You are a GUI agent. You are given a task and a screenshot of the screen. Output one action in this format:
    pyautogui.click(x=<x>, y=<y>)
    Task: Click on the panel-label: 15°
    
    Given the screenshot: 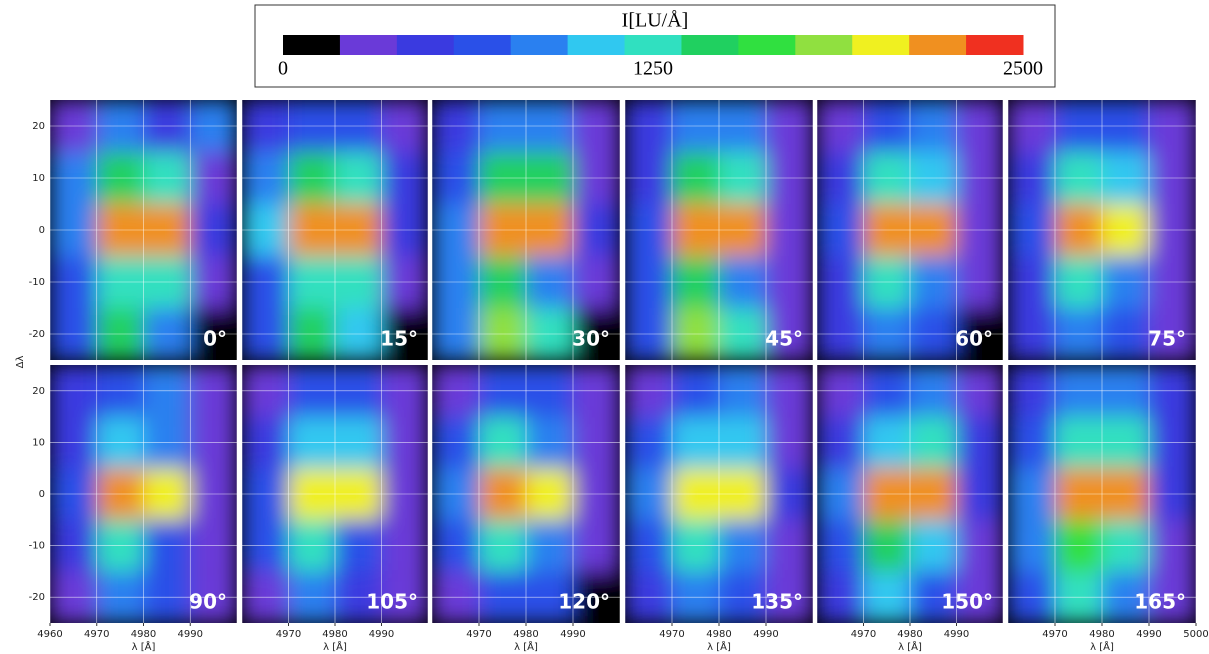 What is the action you would take?
    pyautogui.click(x=399, y=339)
    